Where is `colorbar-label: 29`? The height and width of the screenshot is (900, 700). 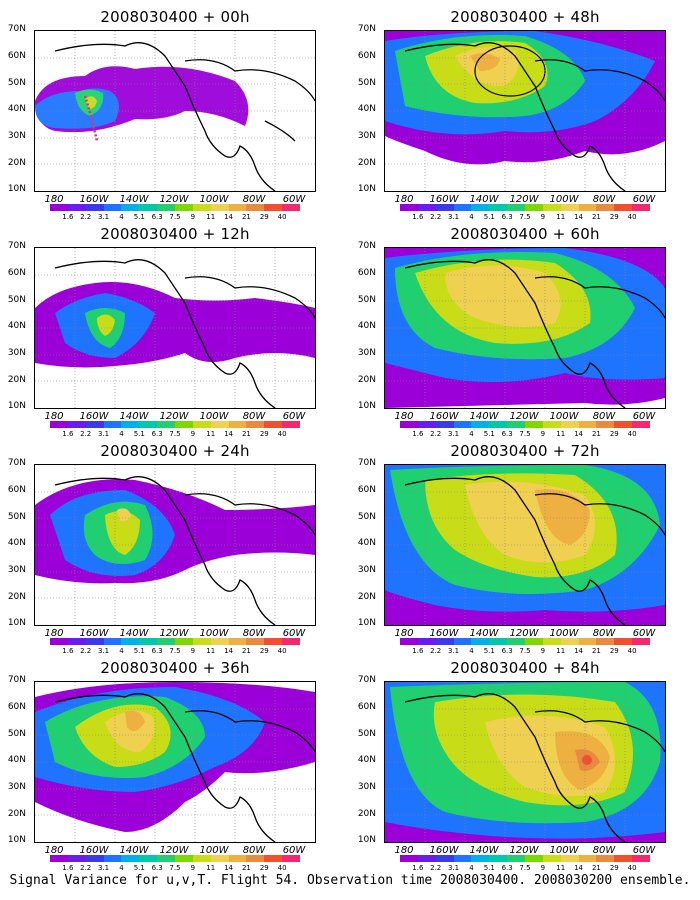 colorbar-label: 29 is located at coordinates (614, 868).